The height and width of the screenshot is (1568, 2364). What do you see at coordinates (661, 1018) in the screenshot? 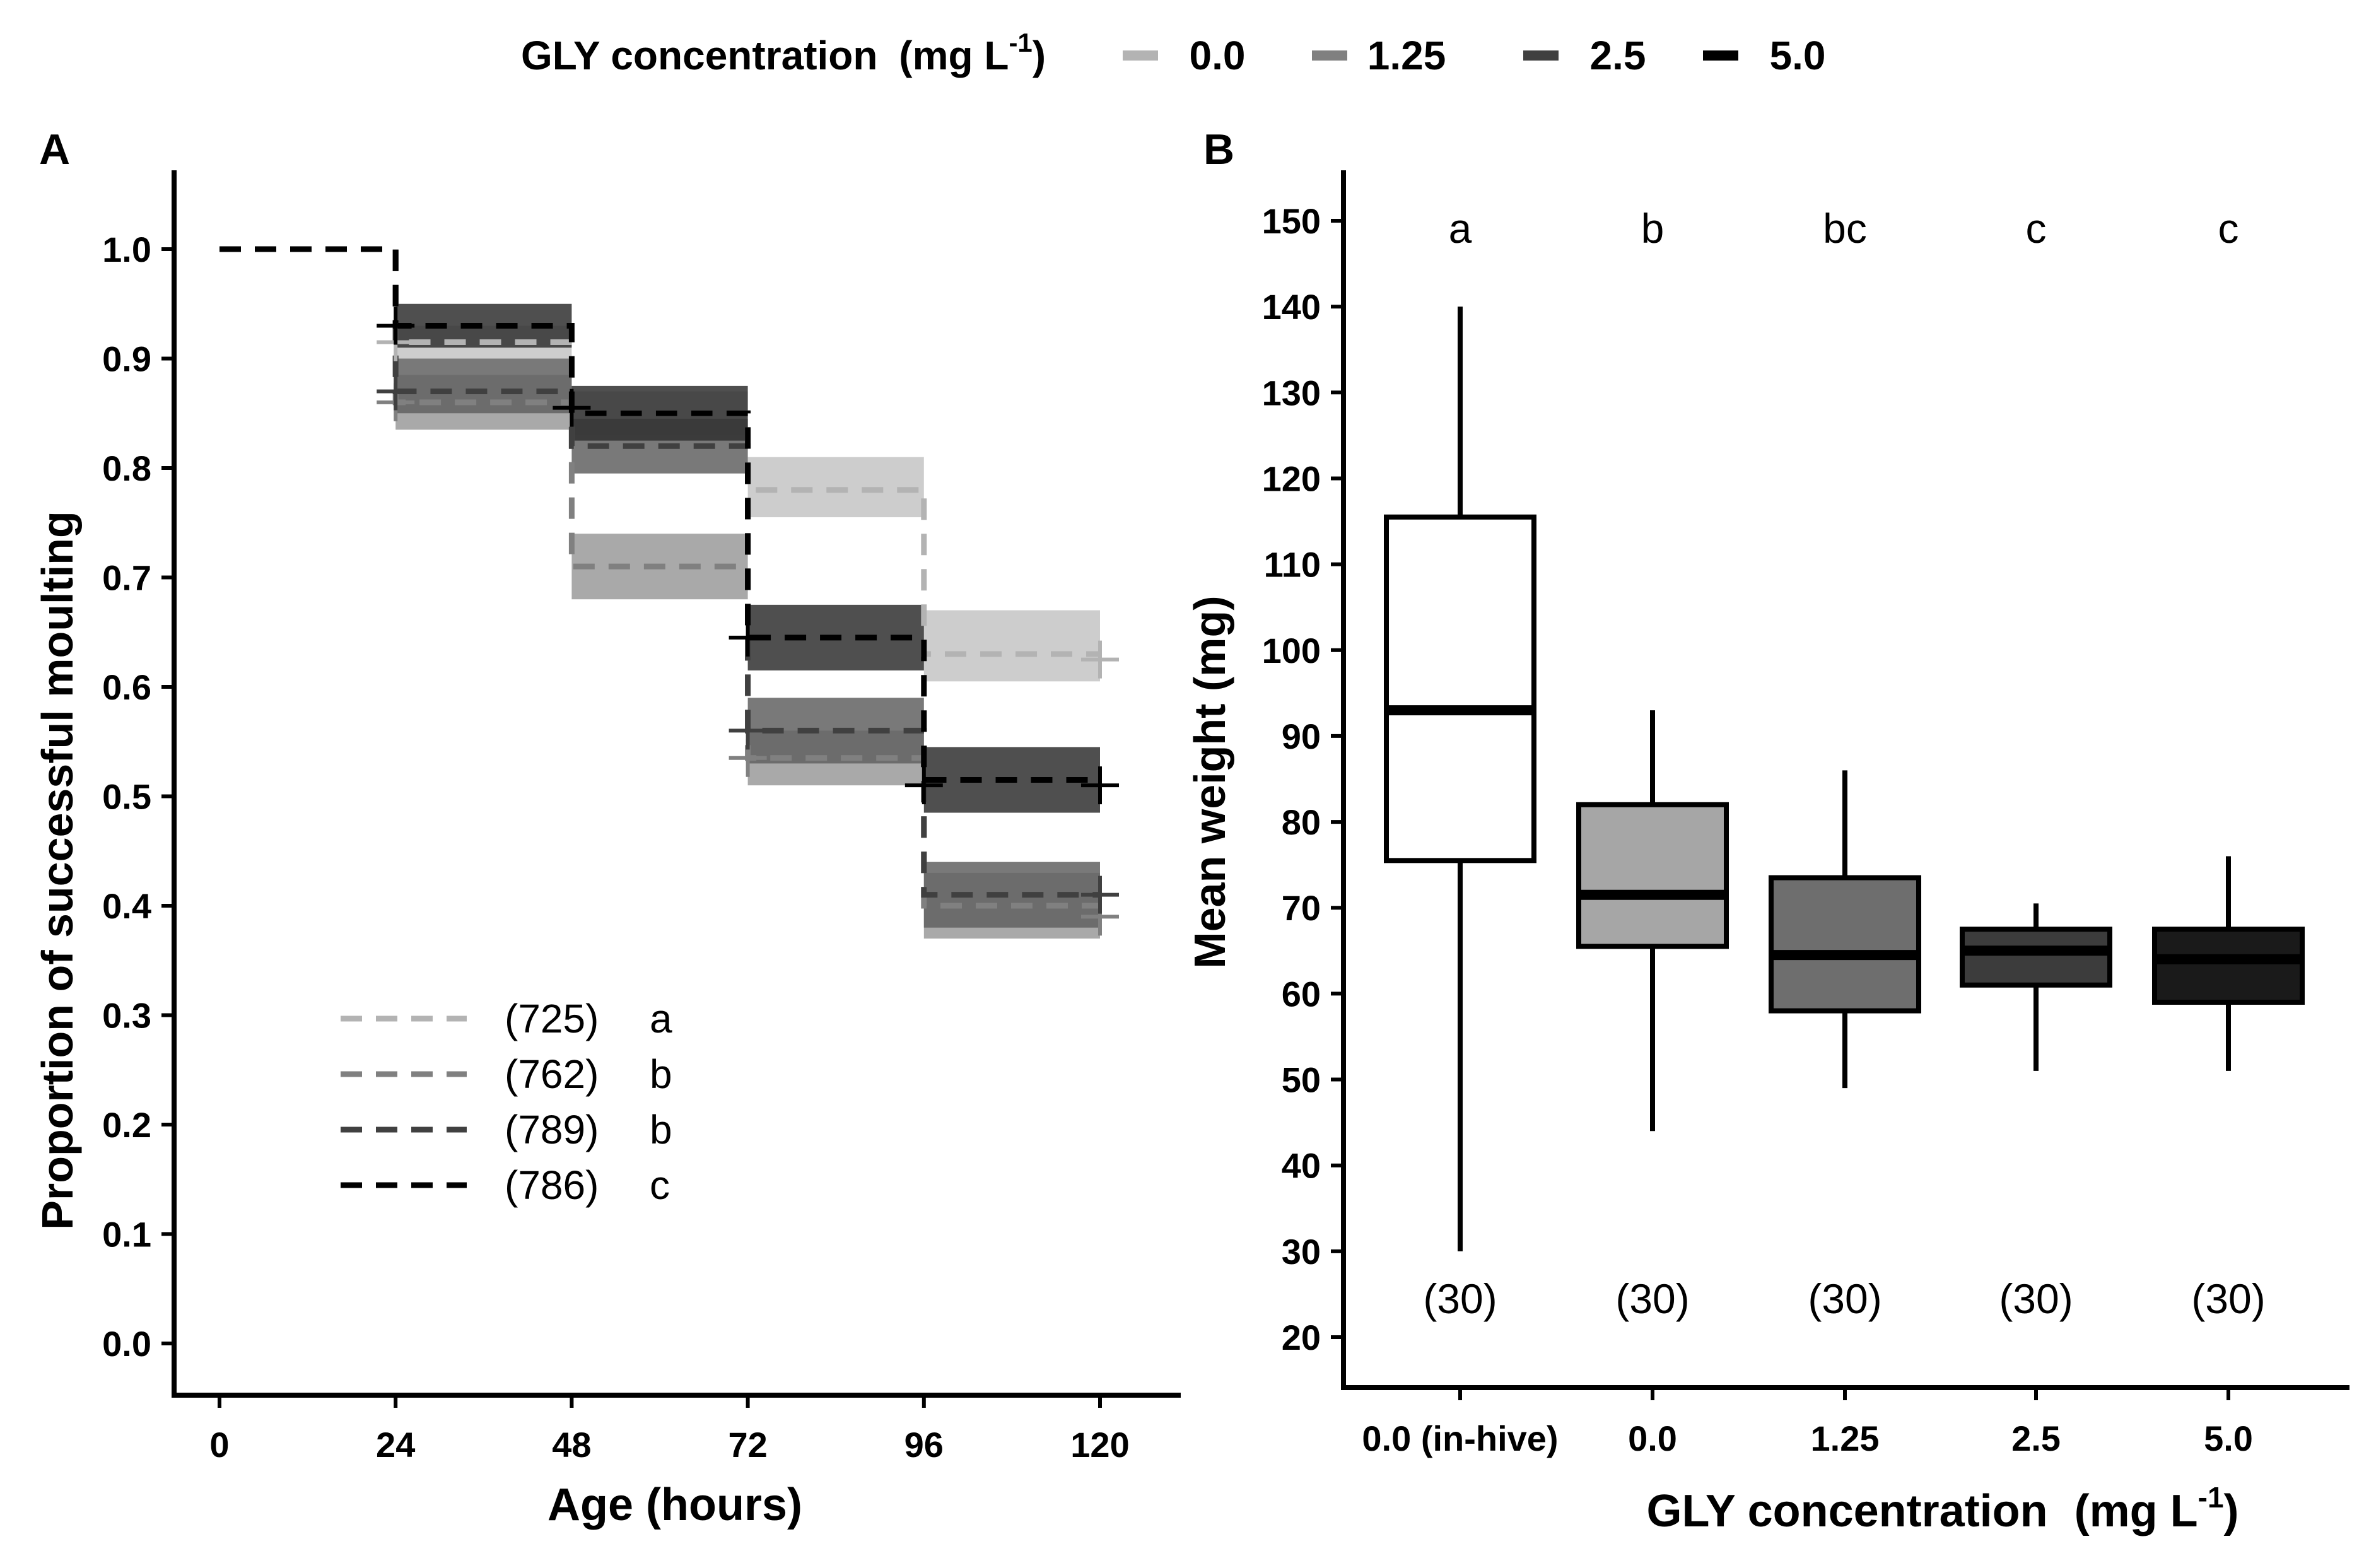
I see `legend-letter-0.0: a` at bounding box center [661, 1018].